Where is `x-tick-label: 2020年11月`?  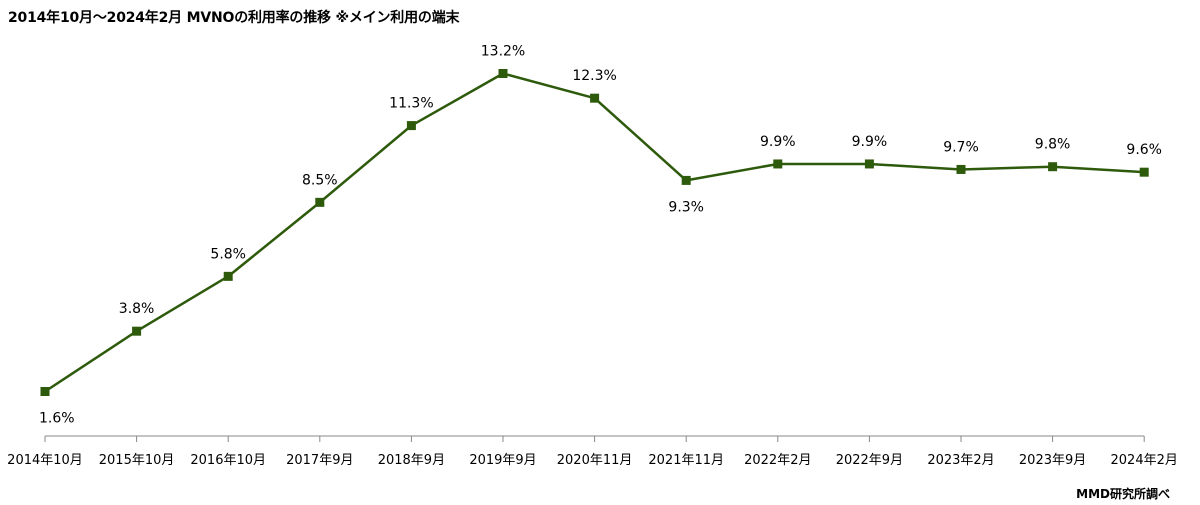 x-tick-label: 2020年11月 is located at coordinates (595, 460).